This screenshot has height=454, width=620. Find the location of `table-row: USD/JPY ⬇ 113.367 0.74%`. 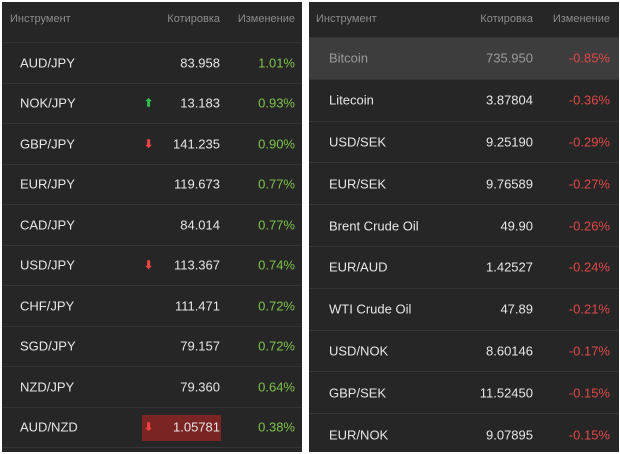

table-row: USD/JPY ⬇ 113.367 0.74% is located at coordinates (152, 266).